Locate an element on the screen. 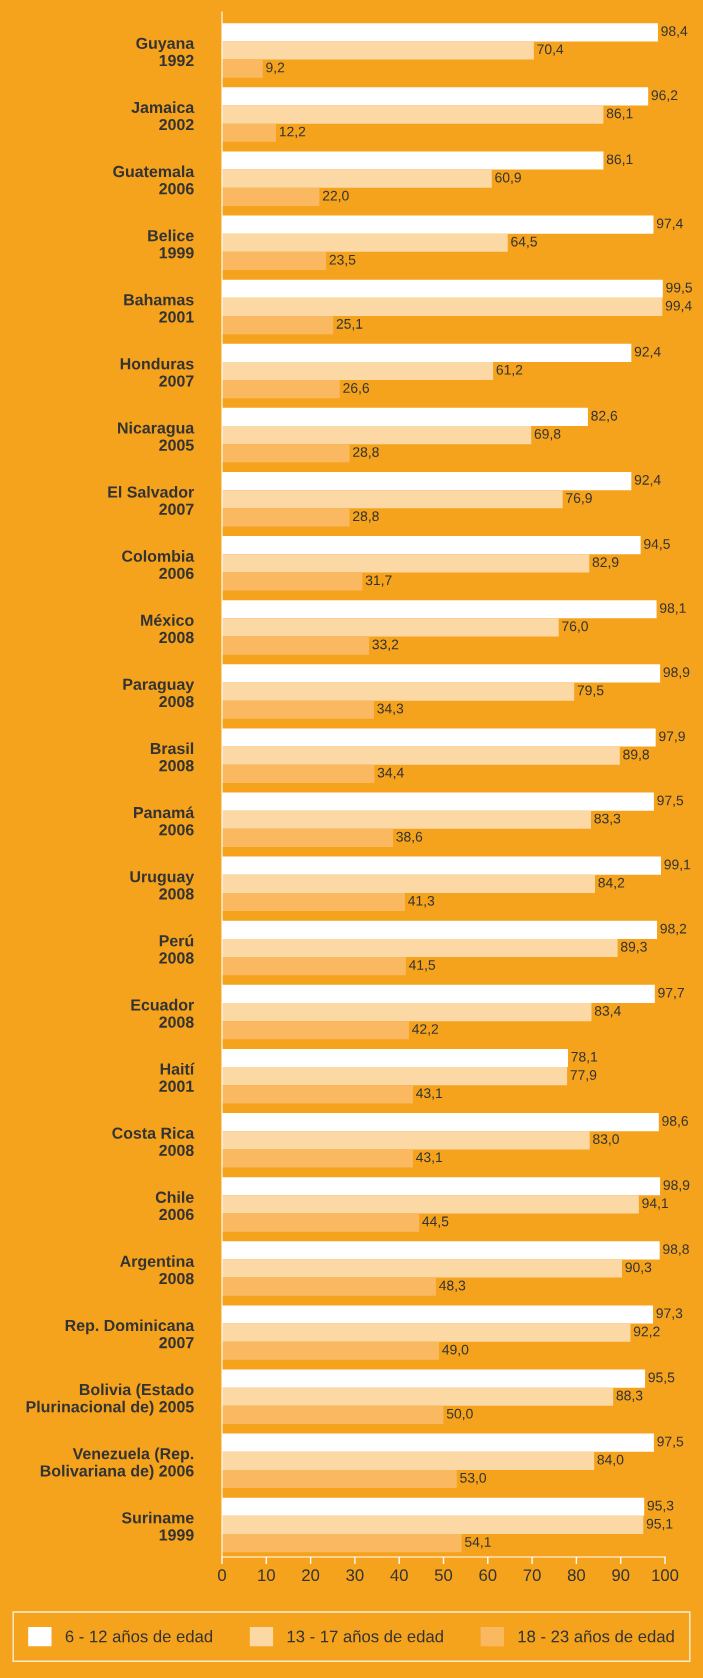  x-tick-label: 80 is located at coordinates (576, 1575).